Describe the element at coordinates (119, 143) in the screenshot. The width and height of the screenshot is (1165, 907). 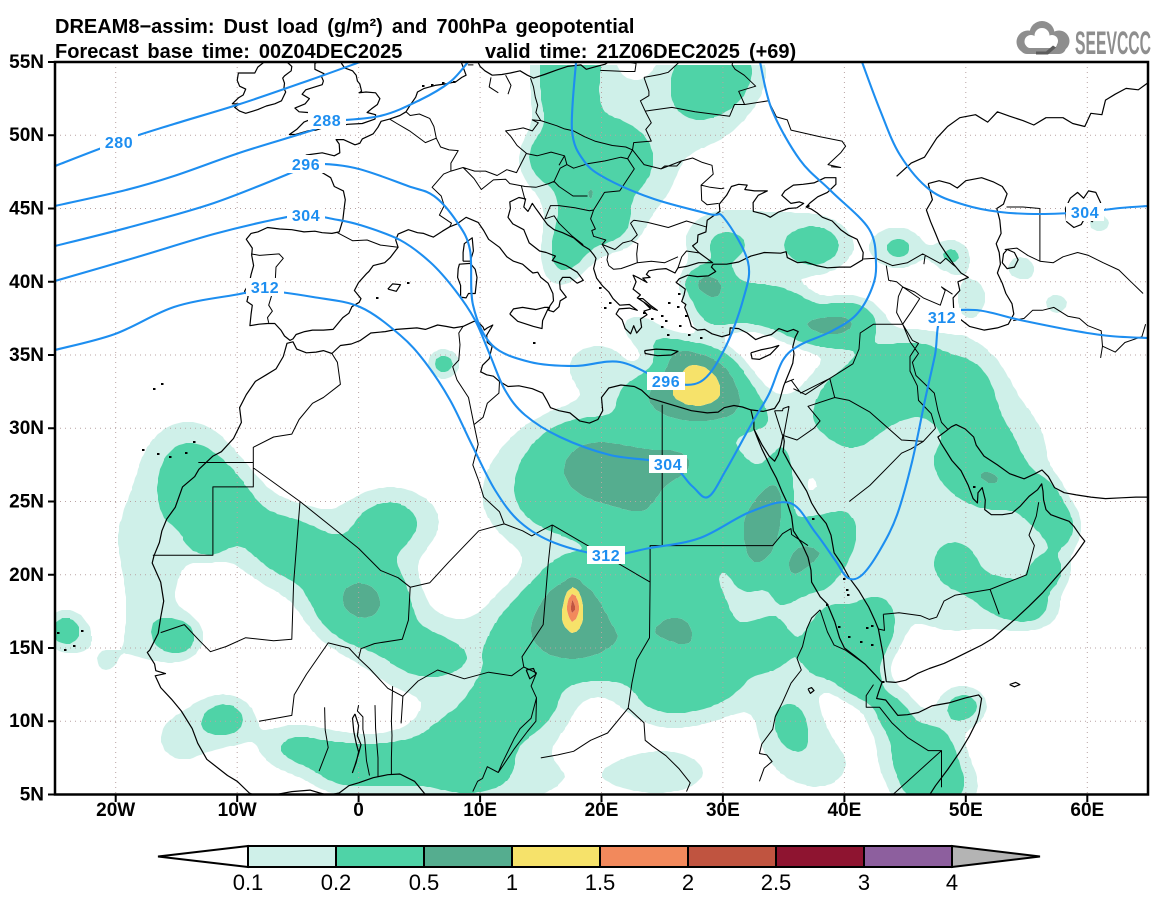
I see `svg-text: 280` at that location.